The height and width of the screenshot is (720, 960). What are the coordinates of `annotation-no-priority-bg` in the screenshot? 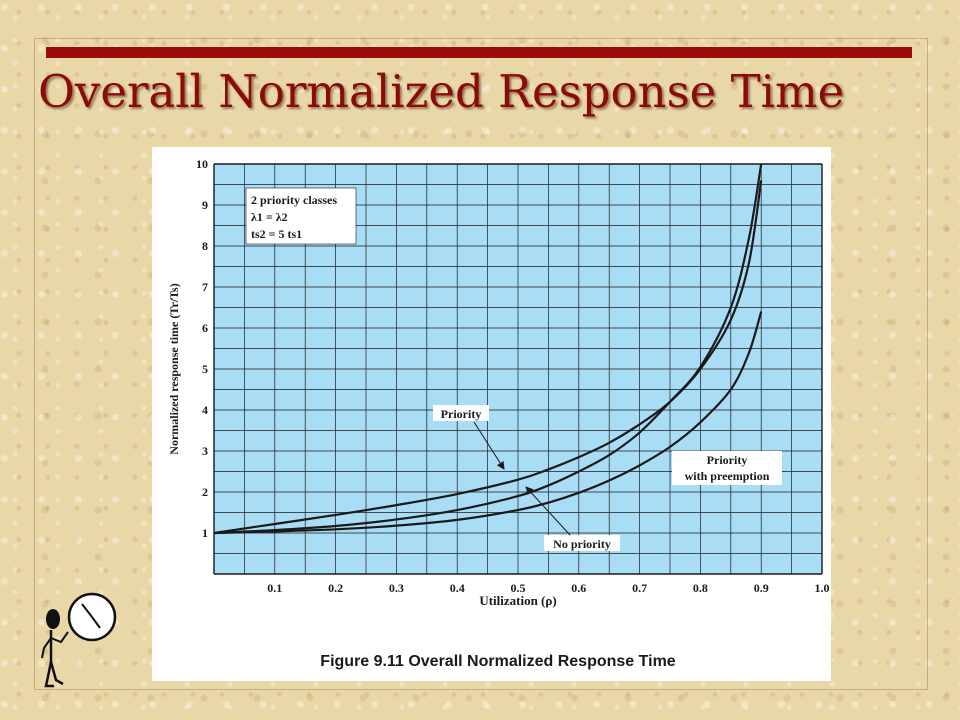 It's located at (582, 543).